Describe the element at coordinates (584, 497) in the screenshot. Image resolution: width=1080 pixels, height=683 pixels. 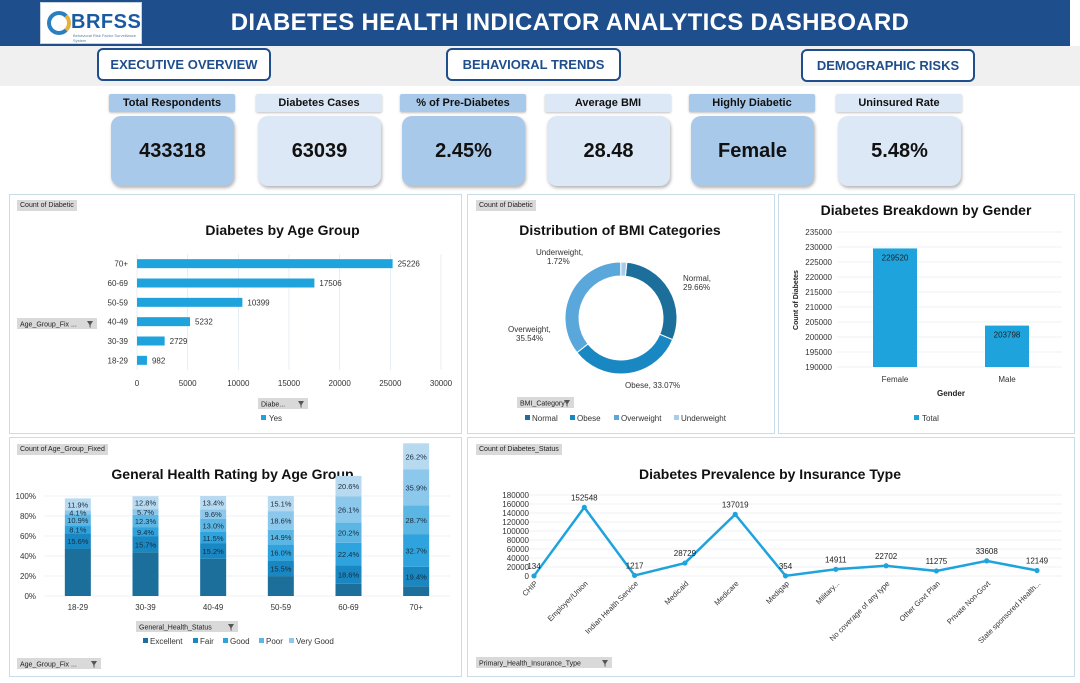
I see `data-label: 152548` at that location.